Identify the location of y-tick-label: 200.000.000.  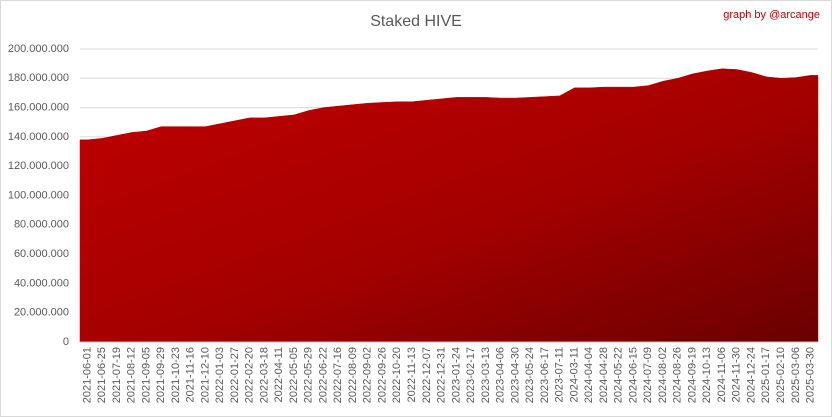
(38, 49).